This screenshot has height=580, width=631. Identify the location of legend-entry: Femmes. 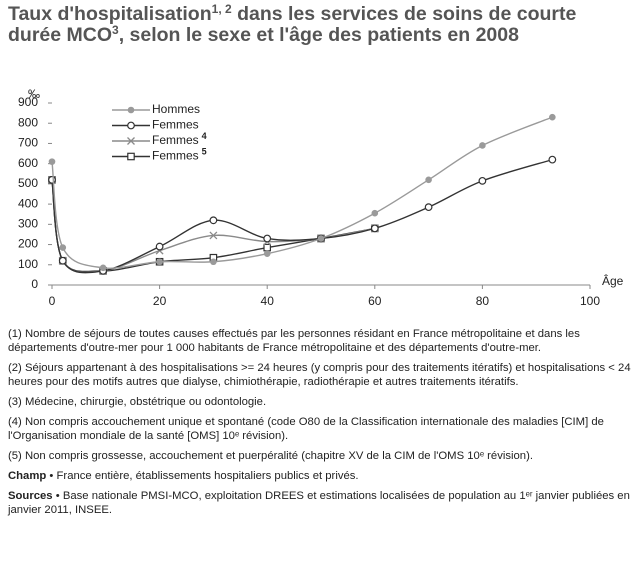
(155, 125).